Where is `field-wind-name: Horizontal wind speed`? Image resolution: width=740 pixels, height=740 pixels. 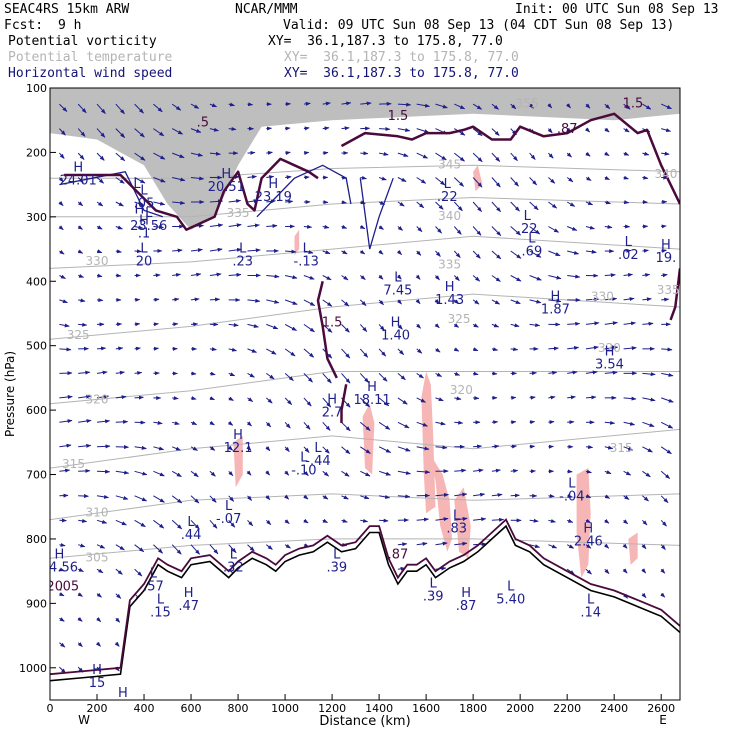 field-wind-name: Horizontal wind speed is located at coordinates (90, 73).